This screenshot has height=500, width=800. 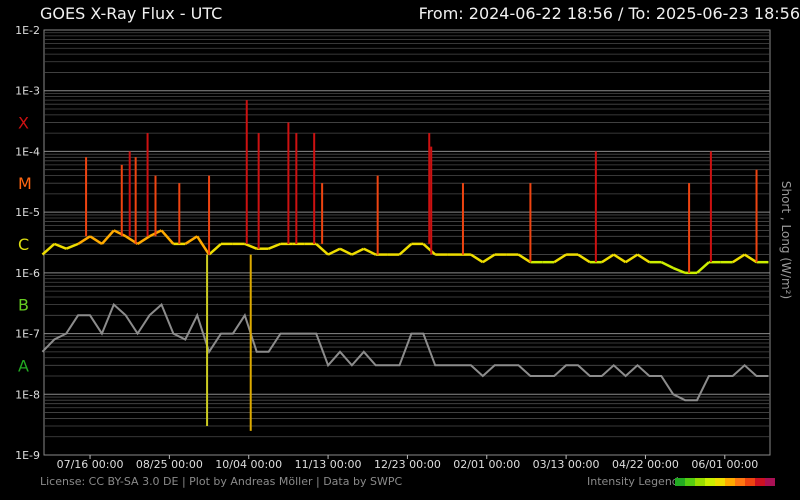 What do you see at coordinates (27, 455) in the screenshot?
I see `y-tick-label: 1E-9` at bounding box center [27, 455].